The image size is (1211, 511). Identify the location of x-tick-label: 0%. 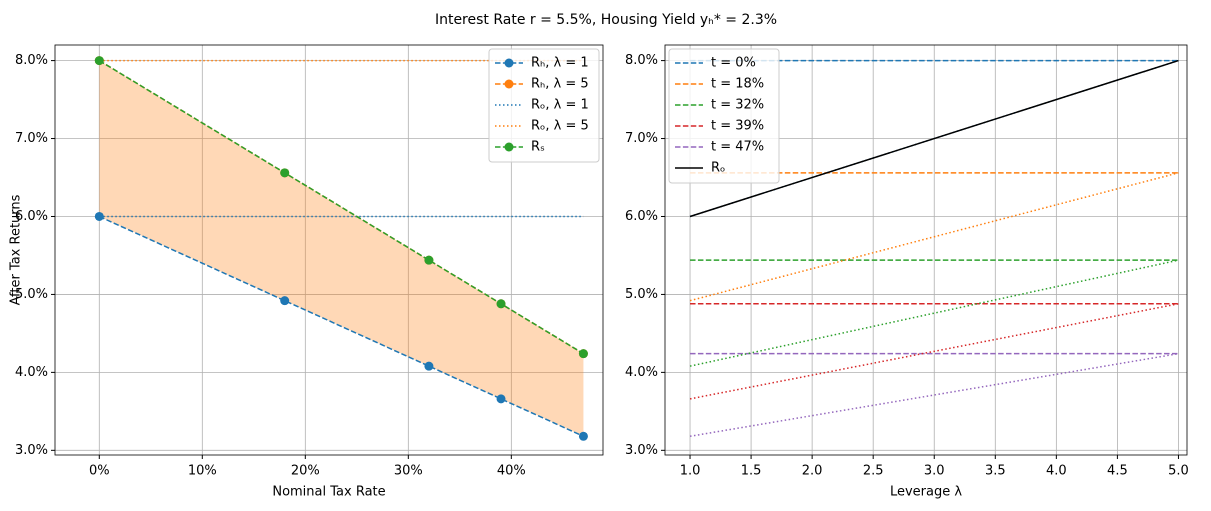
(99, 471).